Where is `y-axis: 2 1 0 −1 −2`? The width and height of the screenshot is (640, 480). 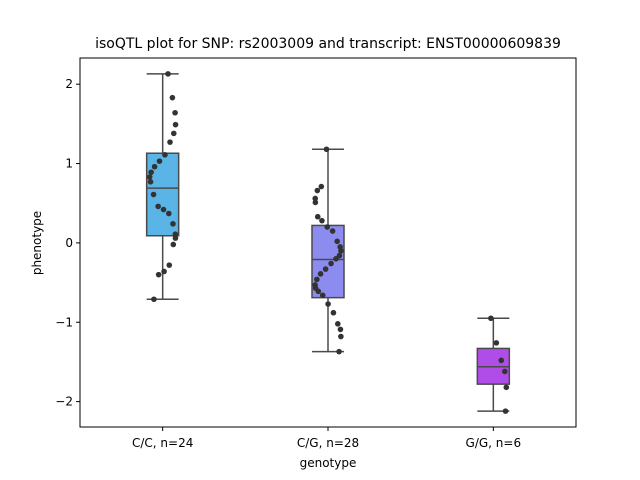
y-axis: 2 1 0 −1 −2 is located at coordinates (67, 243).